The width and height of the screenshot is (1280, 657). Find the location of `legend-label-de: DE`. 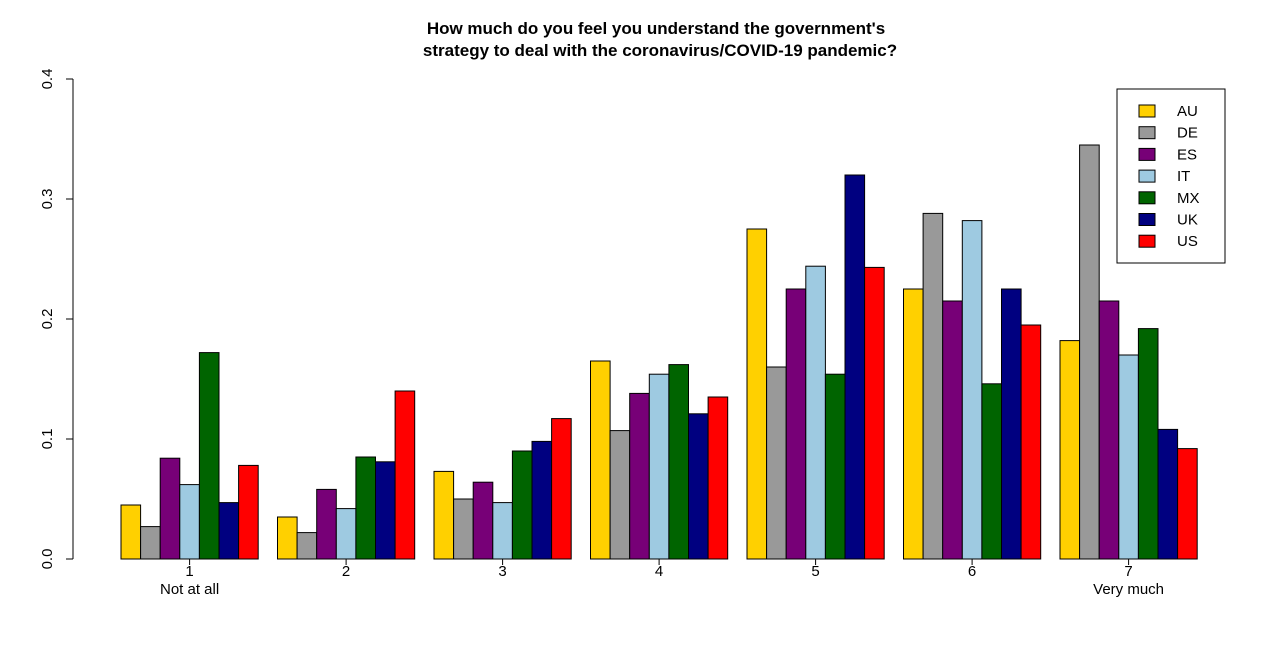

legend-label-de: DE is located at coordinates (1187, 133).